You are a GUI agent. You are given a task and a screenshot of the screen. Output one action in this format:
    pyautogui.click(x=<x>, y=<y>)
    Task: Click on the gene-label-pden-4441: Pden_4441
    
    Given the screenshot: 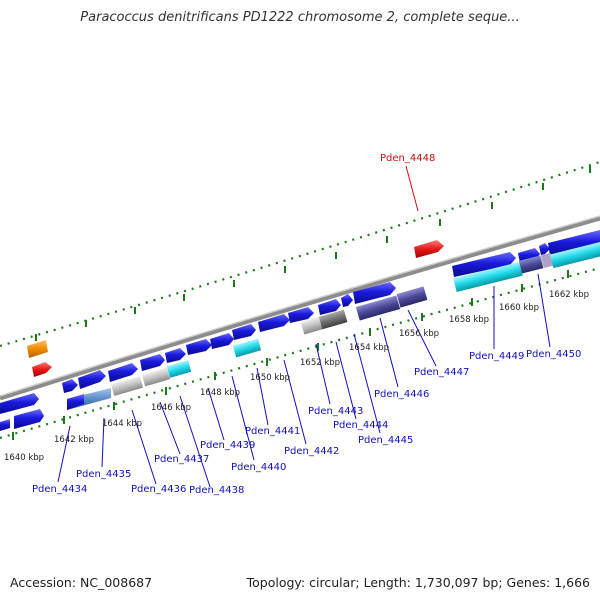 What is the action you would take?
    pyautogui.click(x=272, y=431)
    